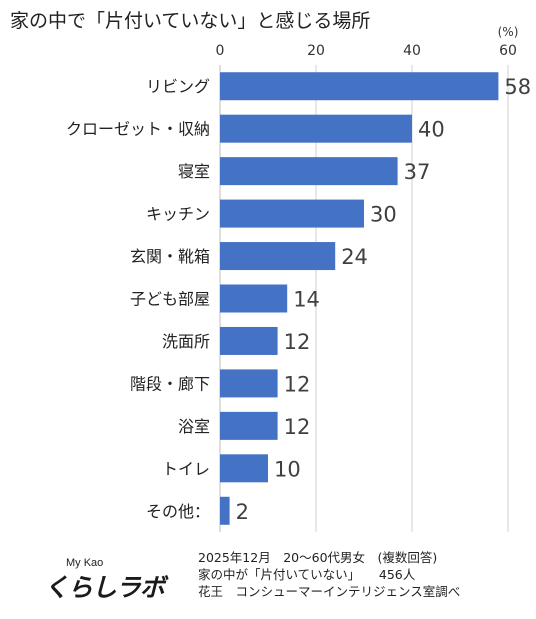 This screenshot has height=619, width=536. Describe the element at coordinates (194, 426) in the screenshot. I see `category-label-8: 浴室` at that location.